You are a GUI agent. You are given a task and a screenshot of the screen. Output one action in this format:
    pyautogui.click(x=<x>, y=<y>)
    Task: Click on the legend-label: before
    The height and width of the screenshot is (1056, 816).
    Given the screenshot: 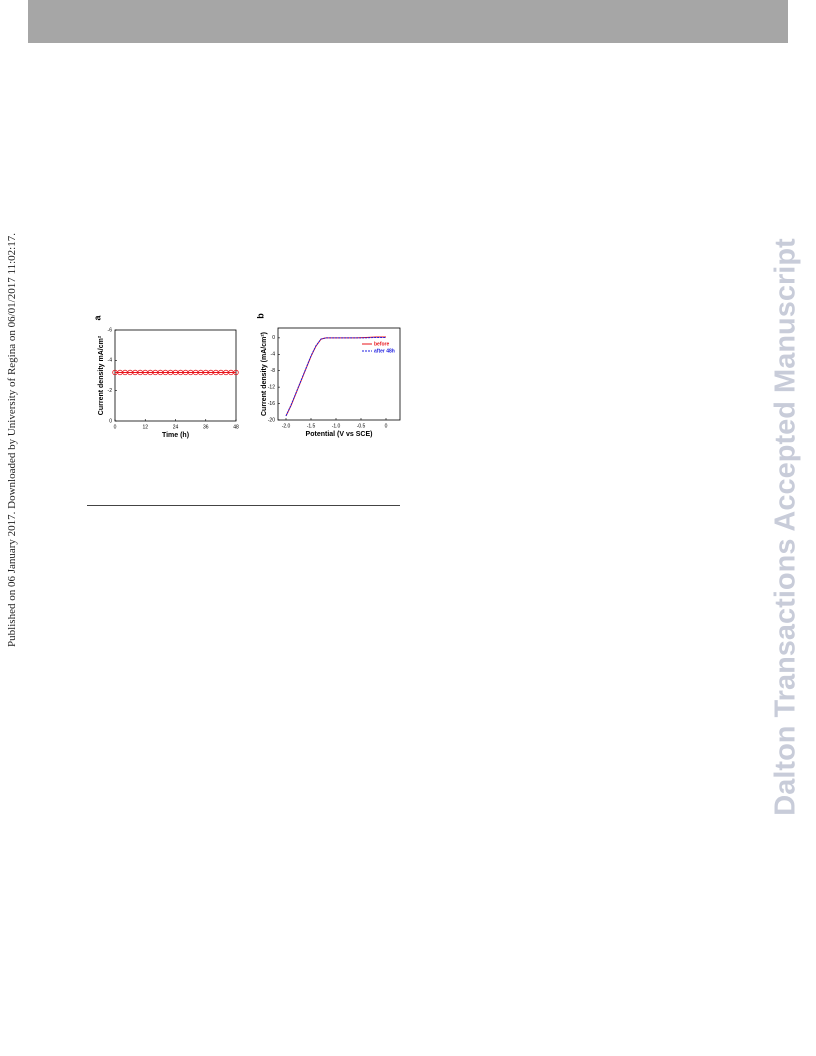 What is the action you would take?
    pyautogui.click(x=382, y=344)
    